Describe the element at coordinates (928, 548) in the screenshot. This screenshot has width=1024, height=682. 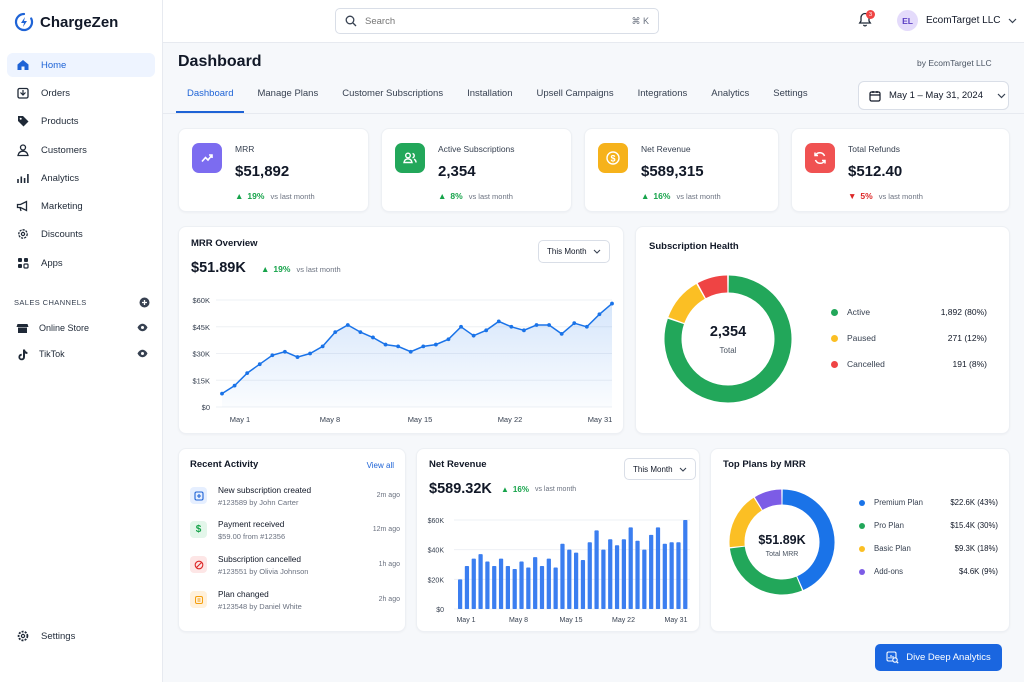
I see `legend-item: Basic Plan $9.3K (18%)` at that location.